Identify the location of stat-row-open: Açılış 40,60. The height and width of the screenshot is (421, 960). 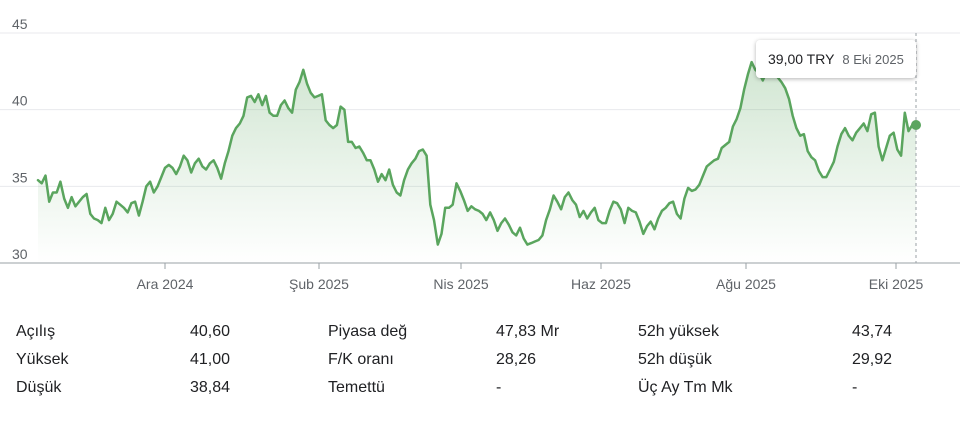
(123, 332).